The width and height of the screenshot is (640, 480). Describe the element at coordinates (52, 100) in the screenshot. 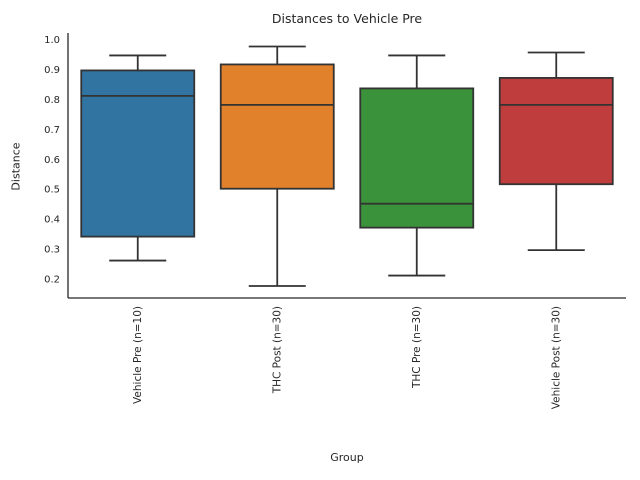

I see `y-tick-label: 0.8` at that location.